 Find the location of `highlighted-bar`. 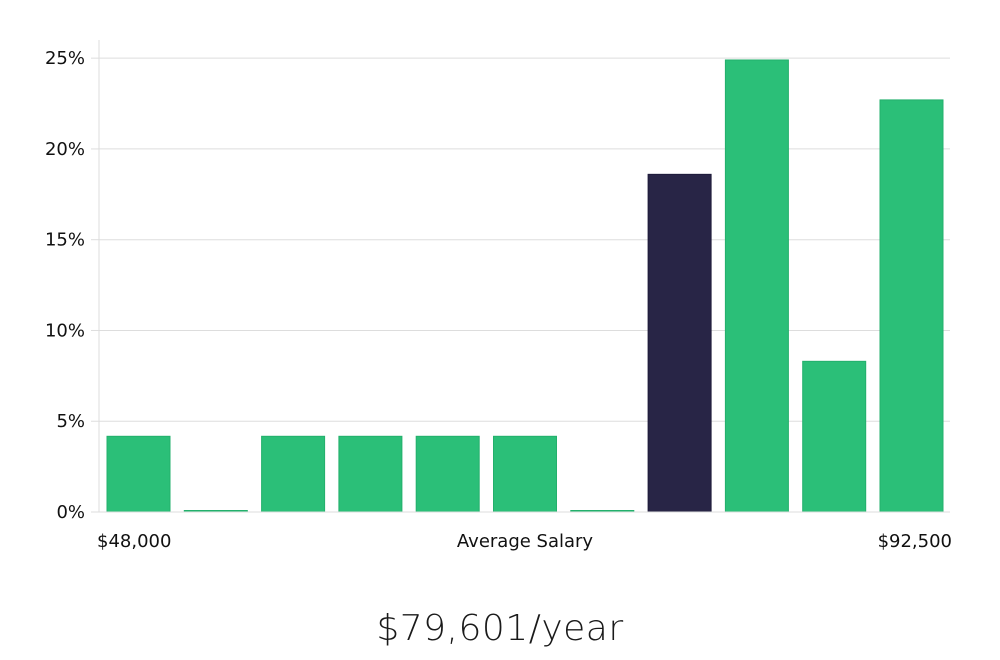

highlighted-bar is located at coordinates (679, 343).